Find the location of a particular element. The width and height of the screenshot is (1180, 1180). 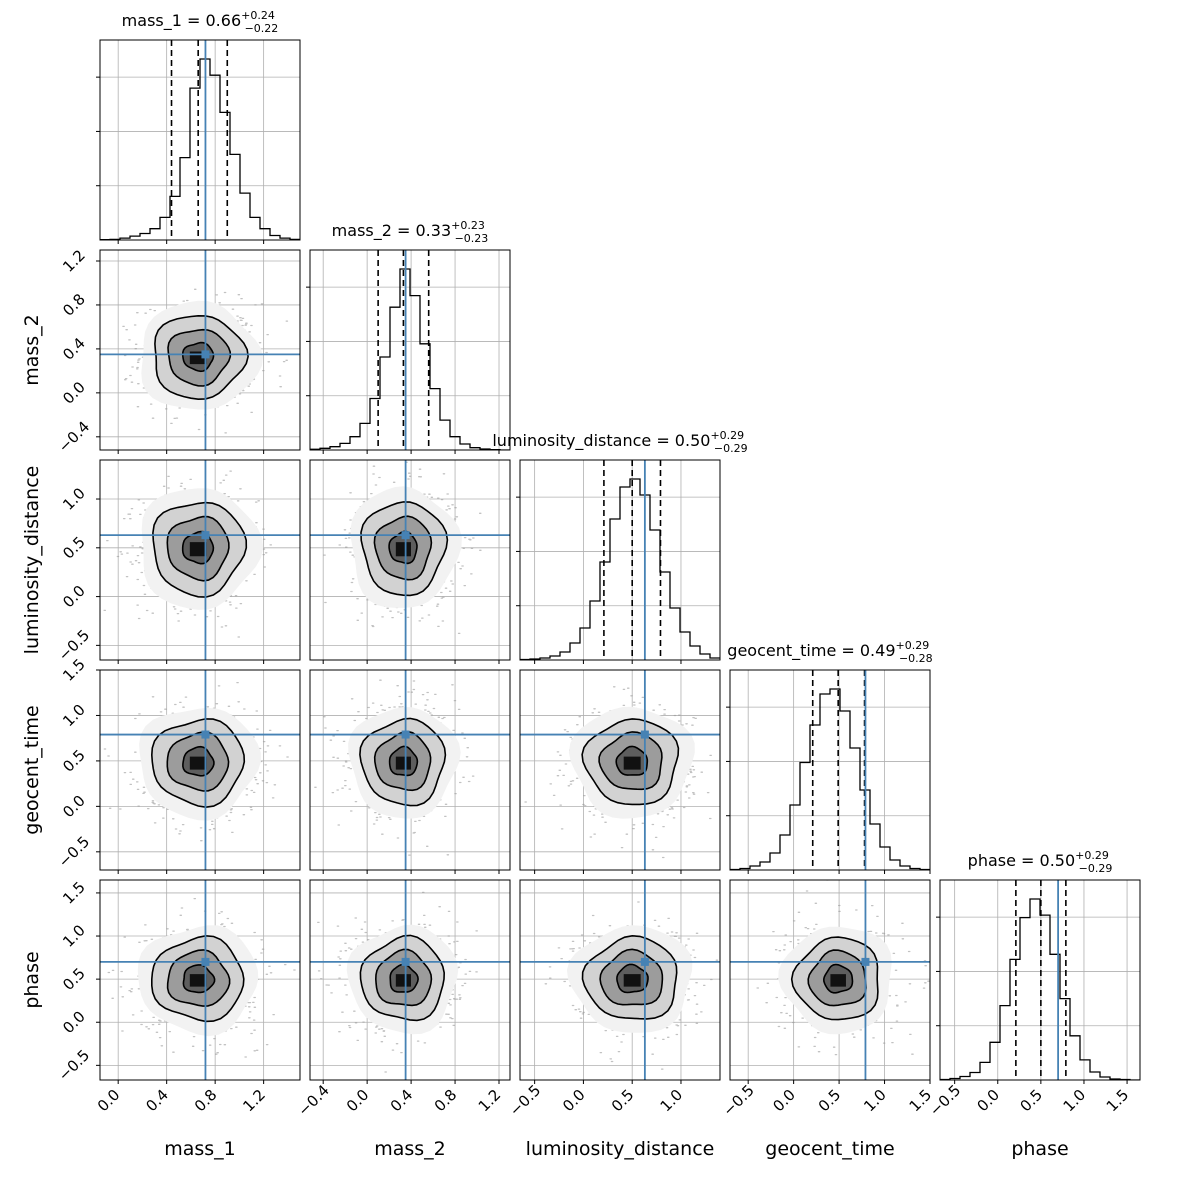

y-tick-label: −0.4 is located at coordinates (74, 437).